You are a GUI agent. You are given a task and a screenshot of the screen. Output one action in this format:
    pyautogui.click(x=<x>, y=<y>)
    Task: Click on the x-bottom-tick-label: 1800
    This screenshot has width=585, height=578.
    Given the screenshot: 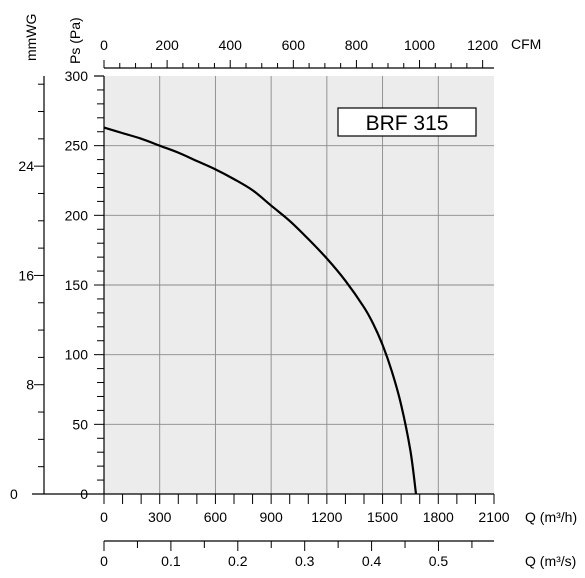 What is the action you would take?
    pyautogui.click(x=438, y=517)
    